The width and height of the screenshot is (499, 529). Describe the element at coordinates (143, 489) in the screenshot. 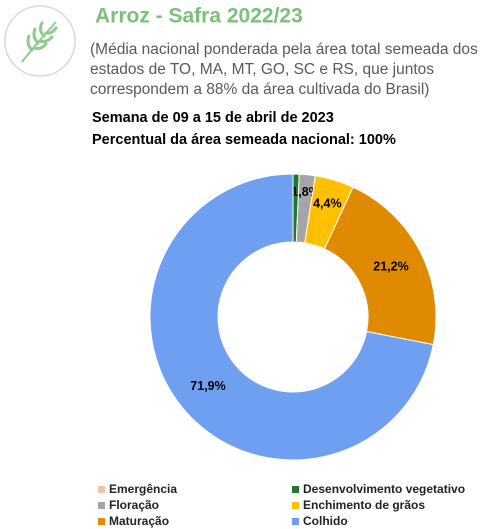

I see `legend-label: Emergência` at that location.